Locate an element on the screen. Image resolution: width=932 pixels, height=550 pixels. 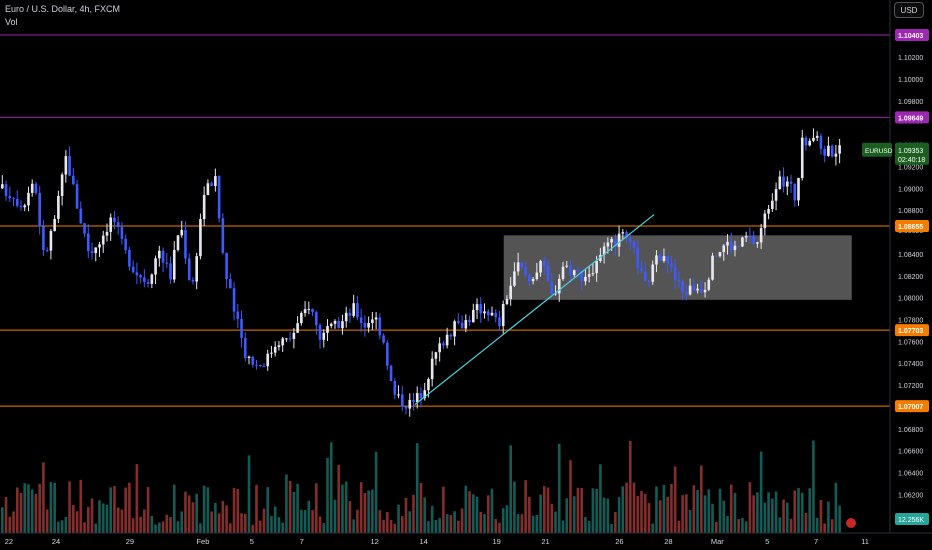
price-tick-label: 1.09000 is located at coordinates (910, 189).